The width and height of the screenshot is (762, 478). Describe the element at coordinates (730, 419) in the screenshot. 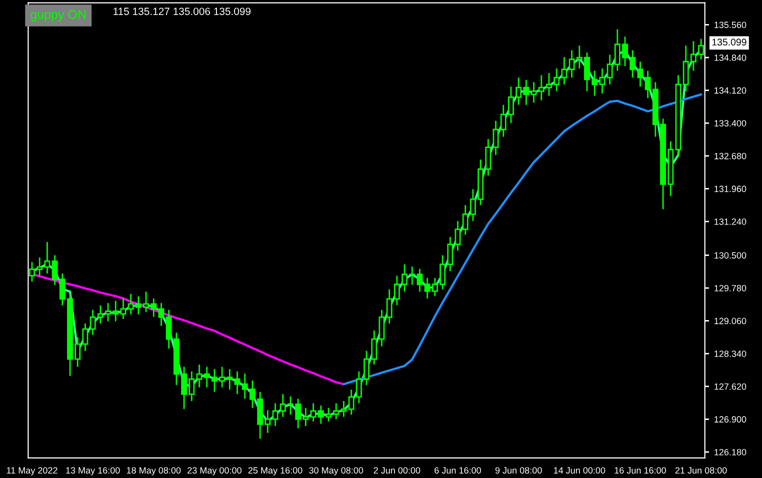

I see `y-tick-label: 126.900` at that location.